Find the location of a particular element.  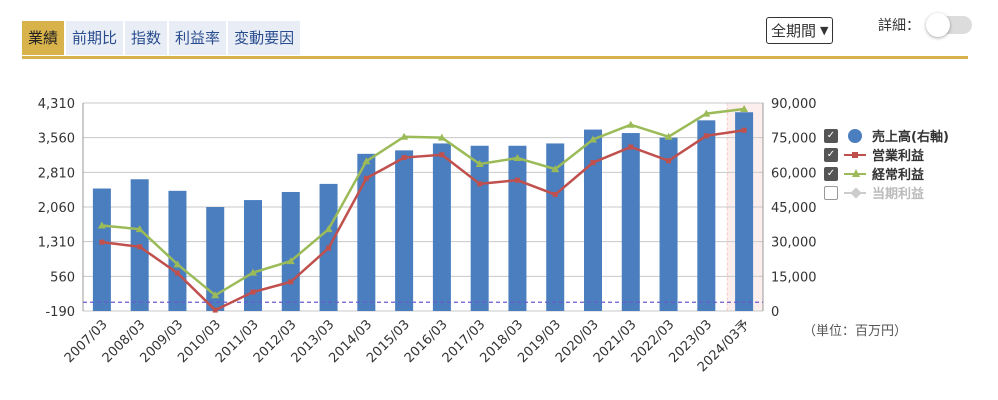

checkbox-unchecked-icon is located at coordinates (831, 192).